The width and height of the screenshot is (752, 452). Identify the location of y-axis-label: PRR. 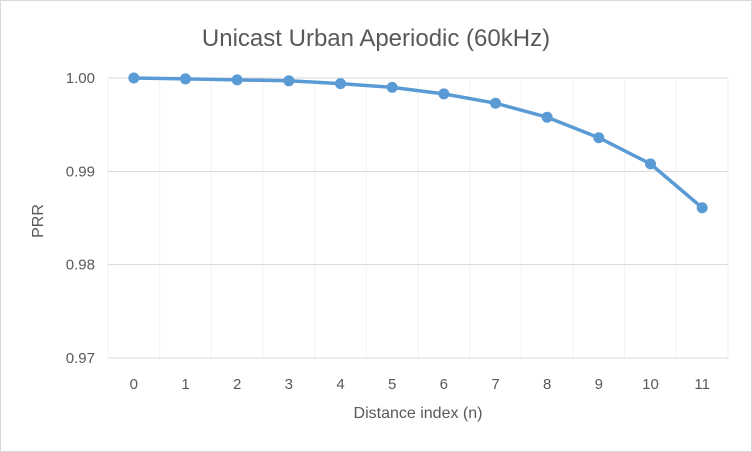
(38, 221).